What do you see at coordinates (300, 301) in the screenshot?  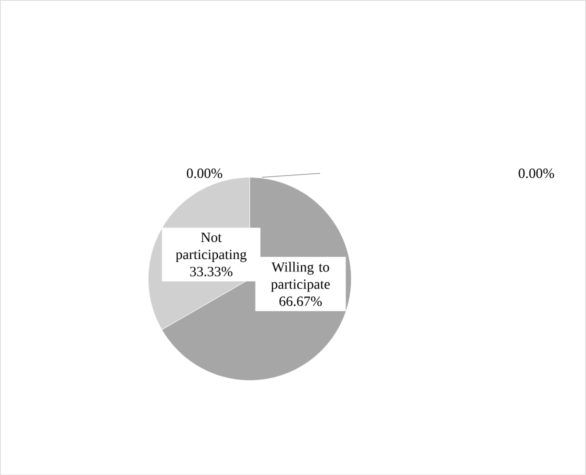 I see `data-label: 66.67%` at bounding box center [300, 301].